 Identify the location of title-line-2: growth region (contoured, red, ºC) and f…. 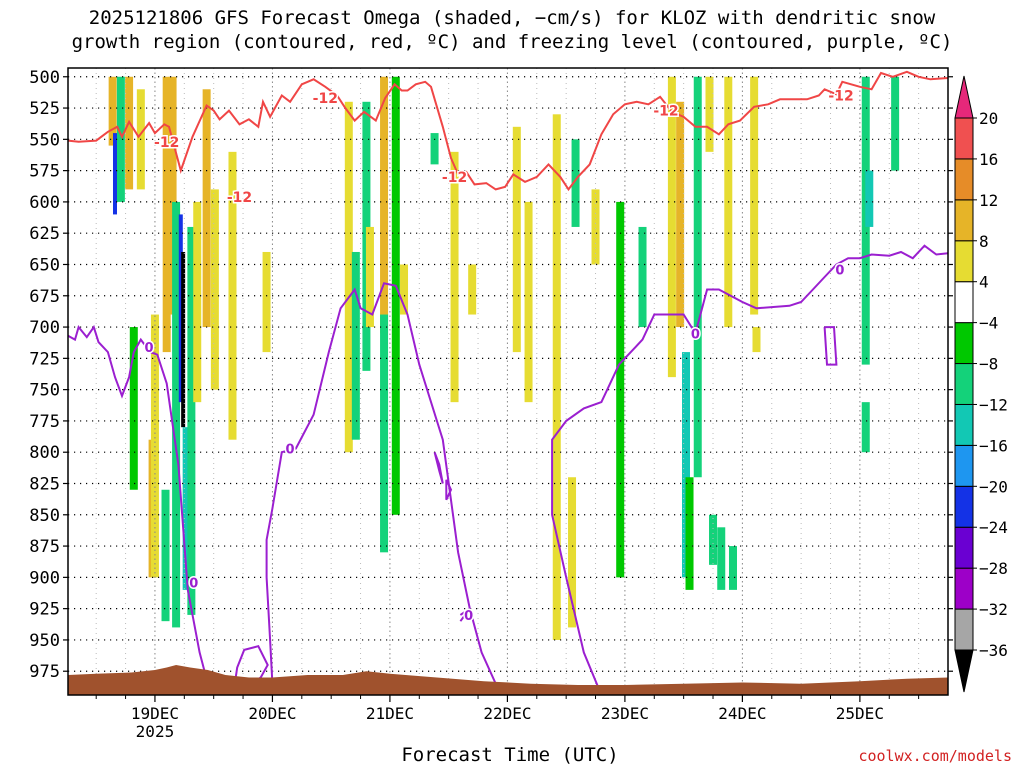
(512, 42).